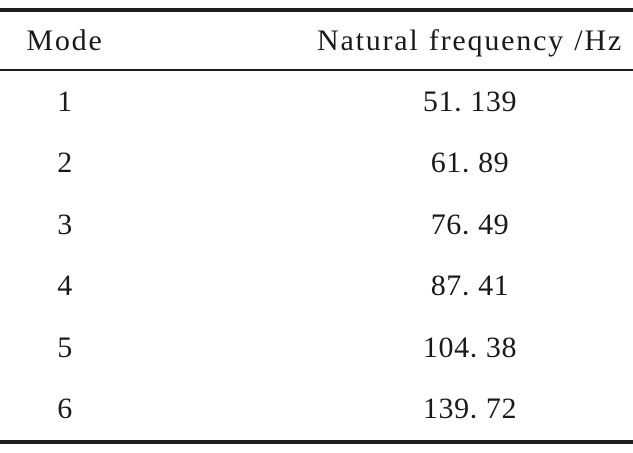 The height and width of the screenshot is (453, 633). What do you see at coordinates (316, 164) in the screenshot?
I see `table-row: 2 61. 89` at bounding box center [316, 164].